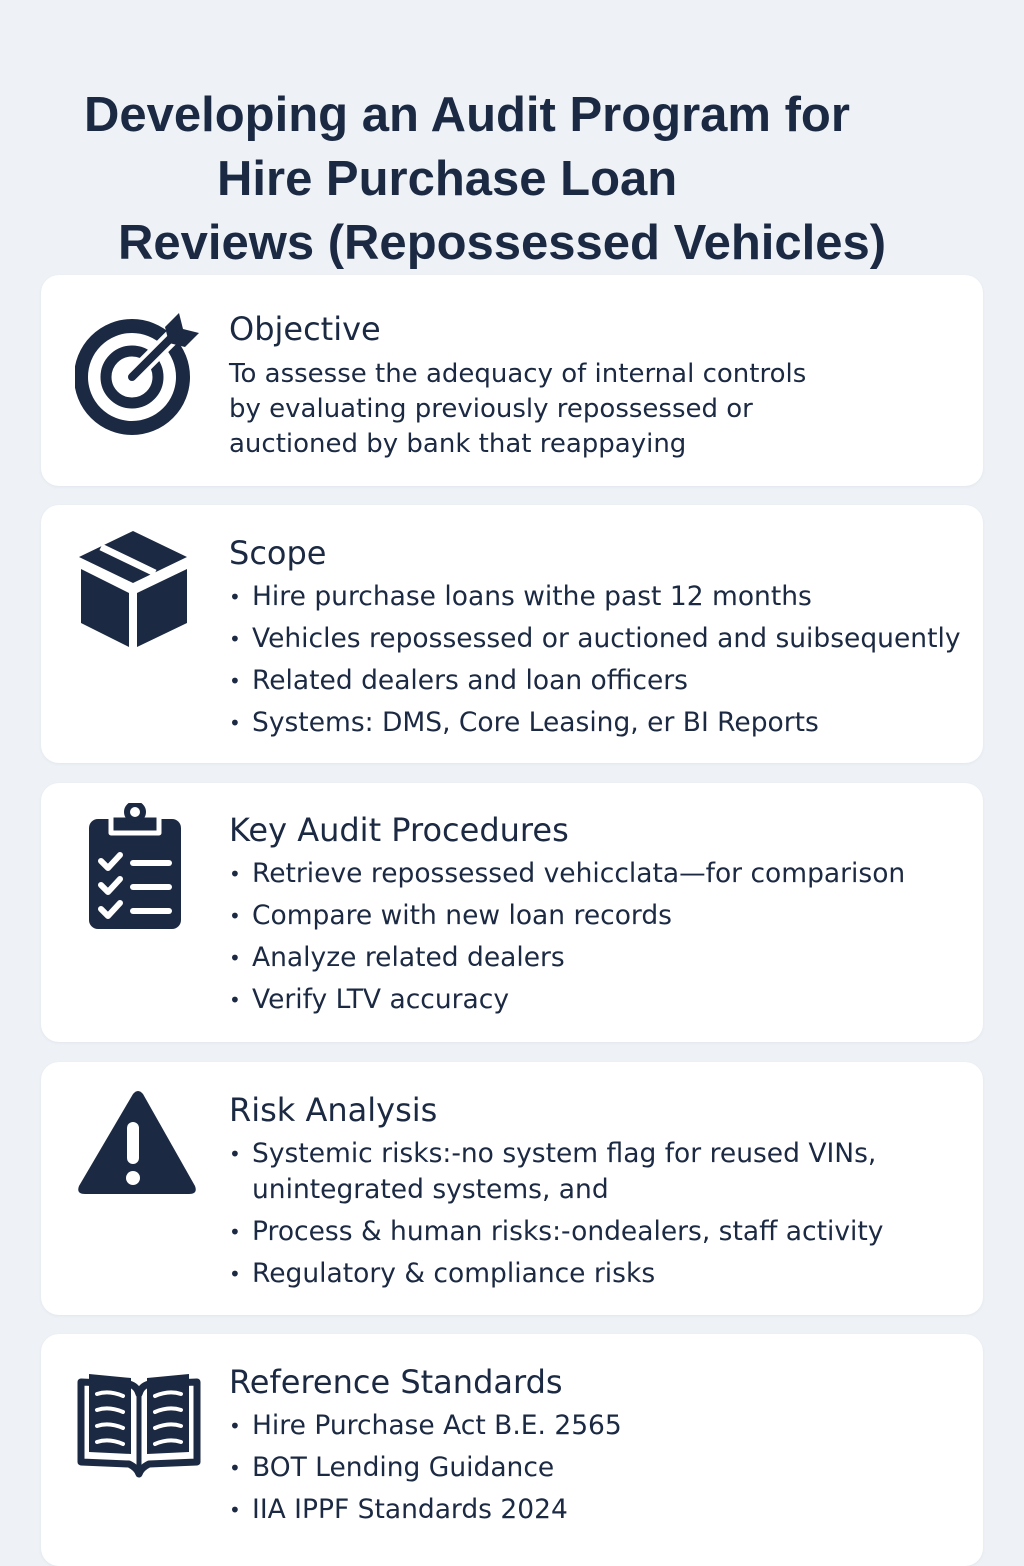 This screenshot has width=1024, height=1566. What do you see at coordinates (138, 374) in the screenshot?
I see `target-icon` at bounding box center [138, 374].